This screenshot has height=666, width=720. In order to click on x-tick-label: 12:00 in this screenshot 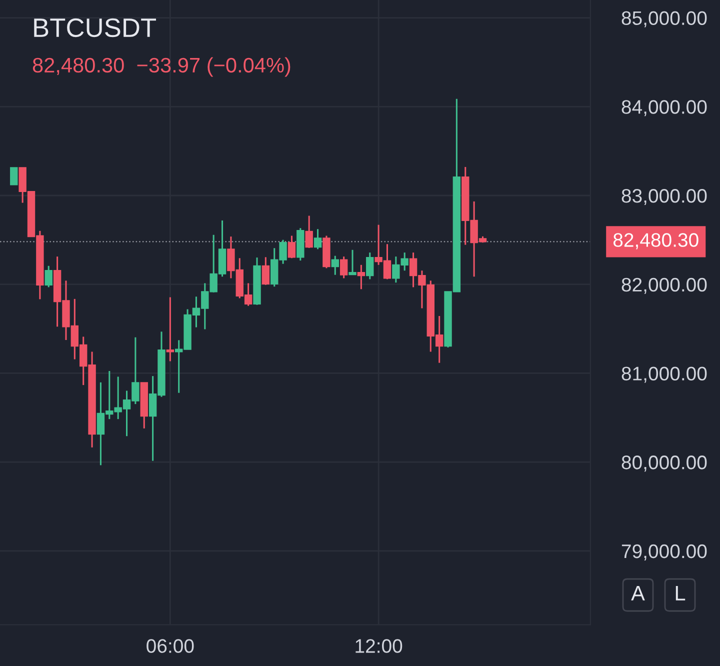, I will do `click(379, 646)`.